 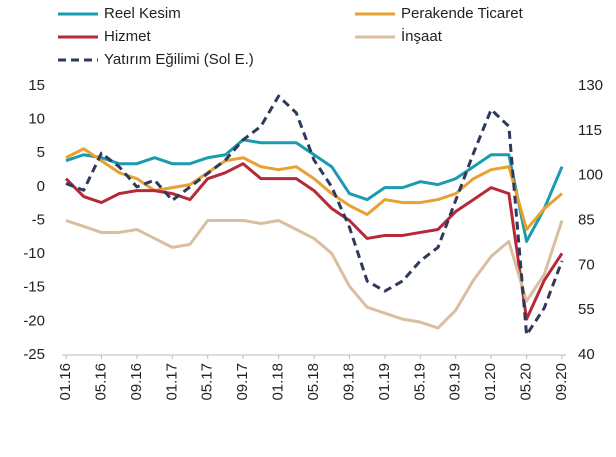 What do you see at coordinates (384, 382) in the screenshot?
I see `x-tick-label: 01.19` at bounding box center [384, 382].